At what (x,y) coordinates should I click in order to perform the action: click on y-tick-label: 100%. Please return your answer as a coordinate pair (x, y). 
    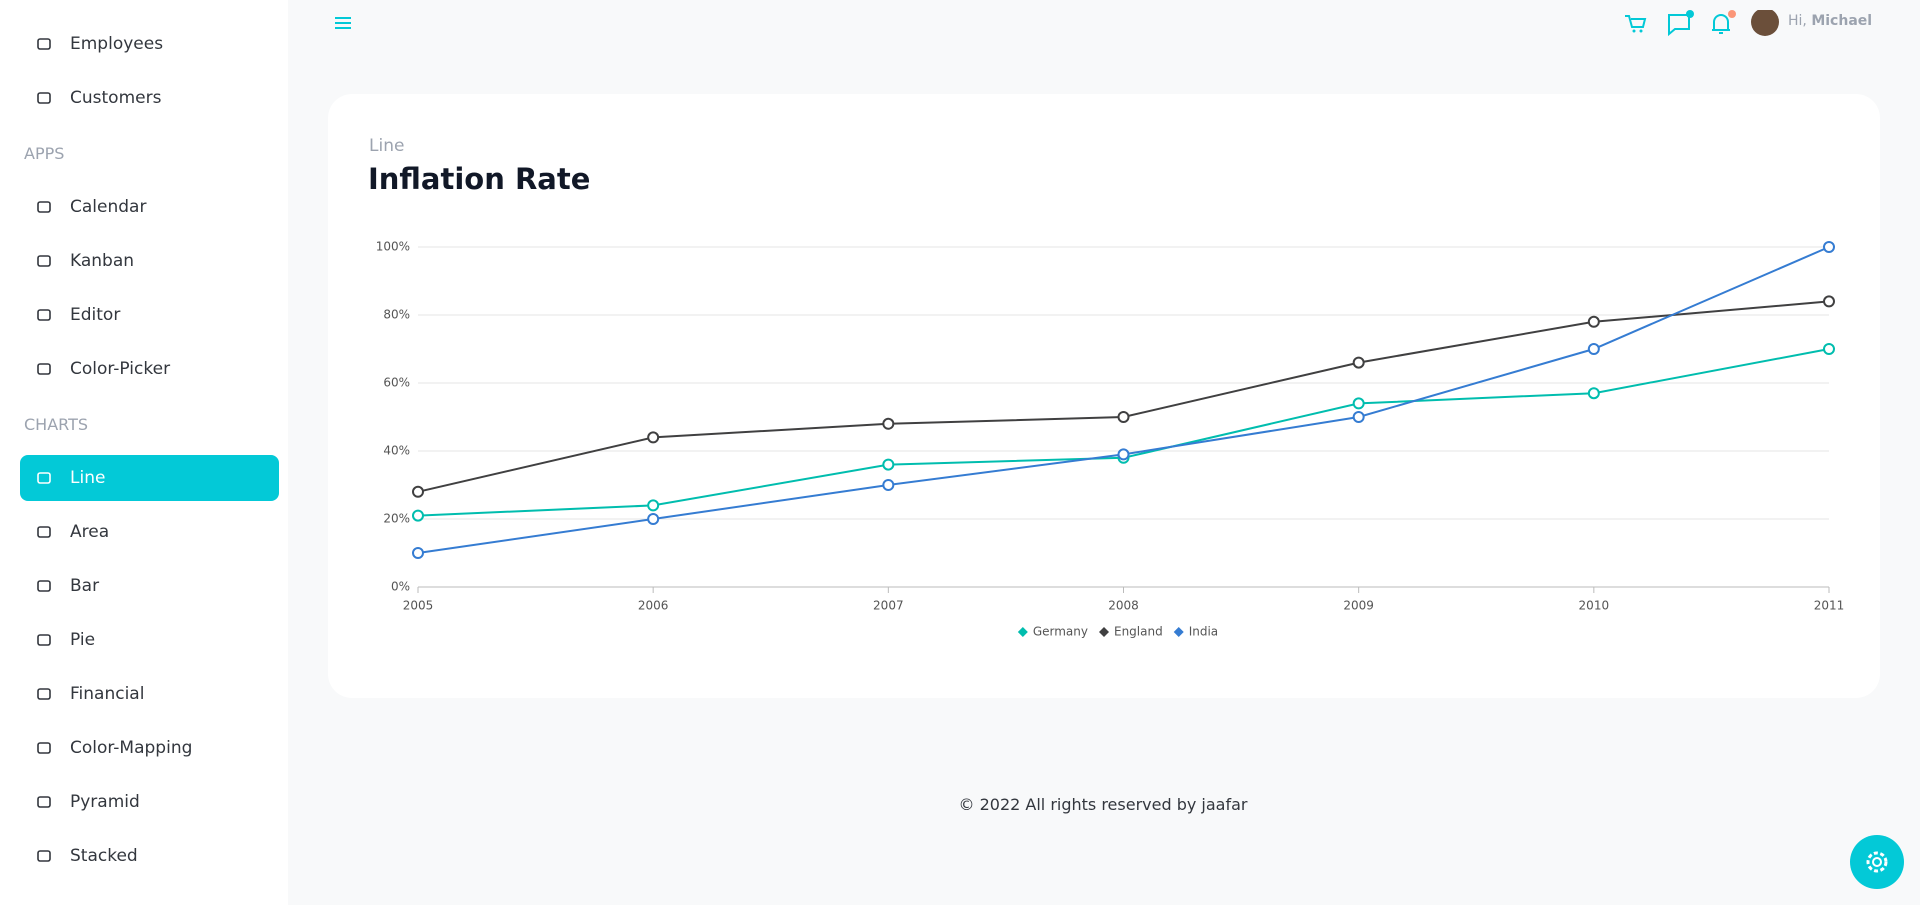
    Looking at the image, I should click on (393, 247).